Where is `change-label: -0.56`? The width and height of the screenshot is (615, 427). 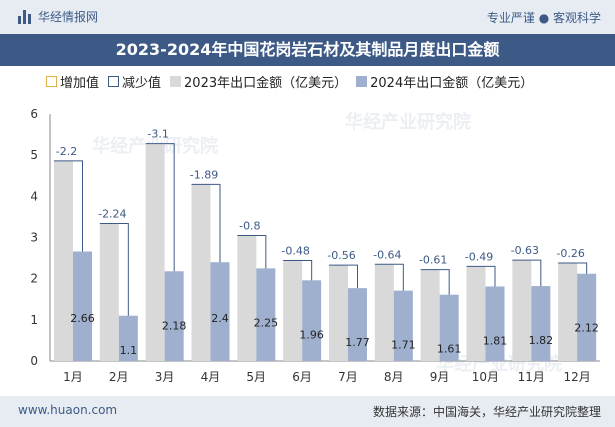 change-label: -0.56 is located at coordinates (341, 255).